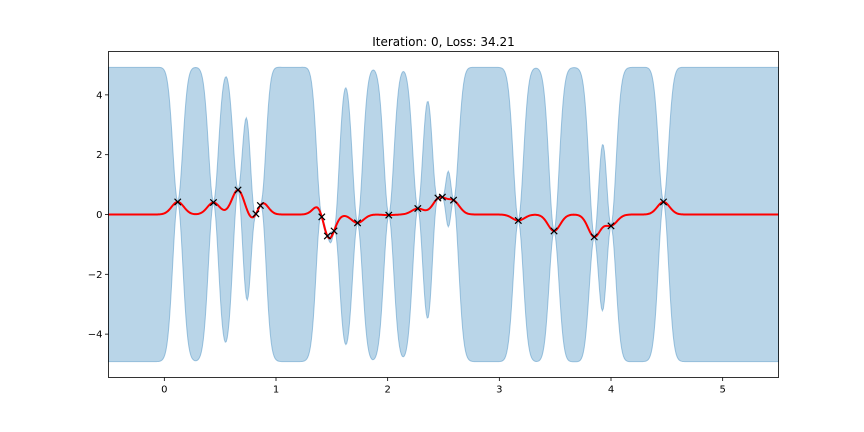  What do you see at coordinates (276, 390) in the screenshot?
I see `x-tick-label: 1` at bounding box center [276, 390].